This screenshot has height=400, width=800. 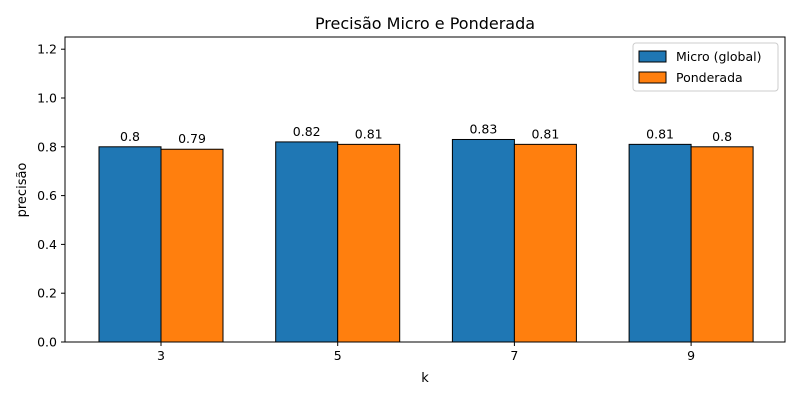 I want to click on bar-micro-k9, so click(x=660, y=243).